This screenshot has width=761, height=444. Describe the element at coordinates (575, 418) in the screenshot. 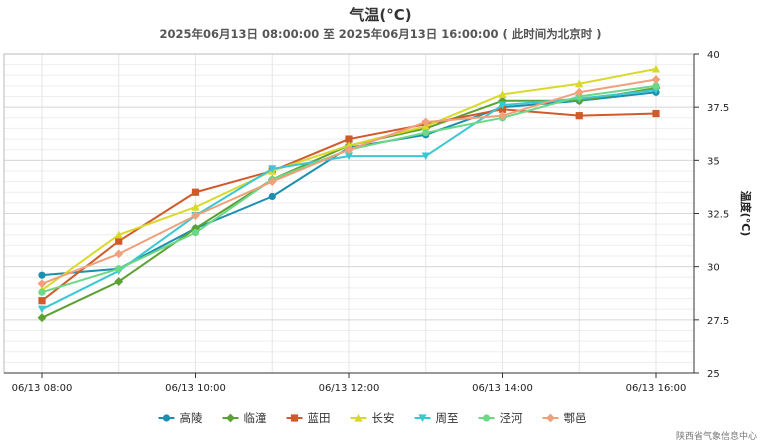

I see `legend-label: 鄠邑` at that location.